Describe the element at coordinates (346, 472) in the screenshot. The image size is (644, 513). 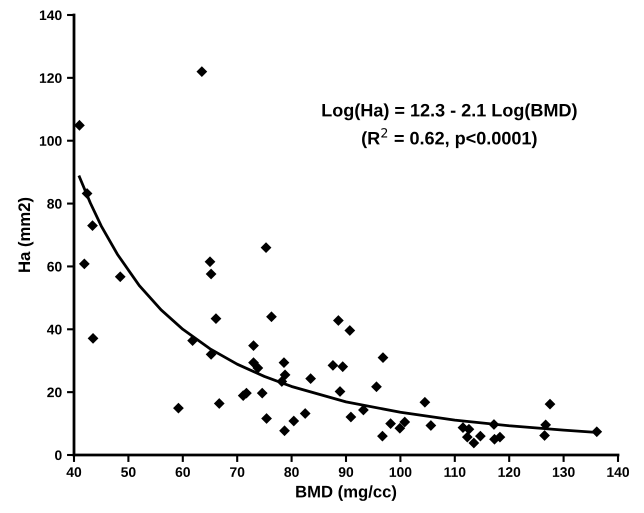
I see `x-tick-label: 90` at that location.